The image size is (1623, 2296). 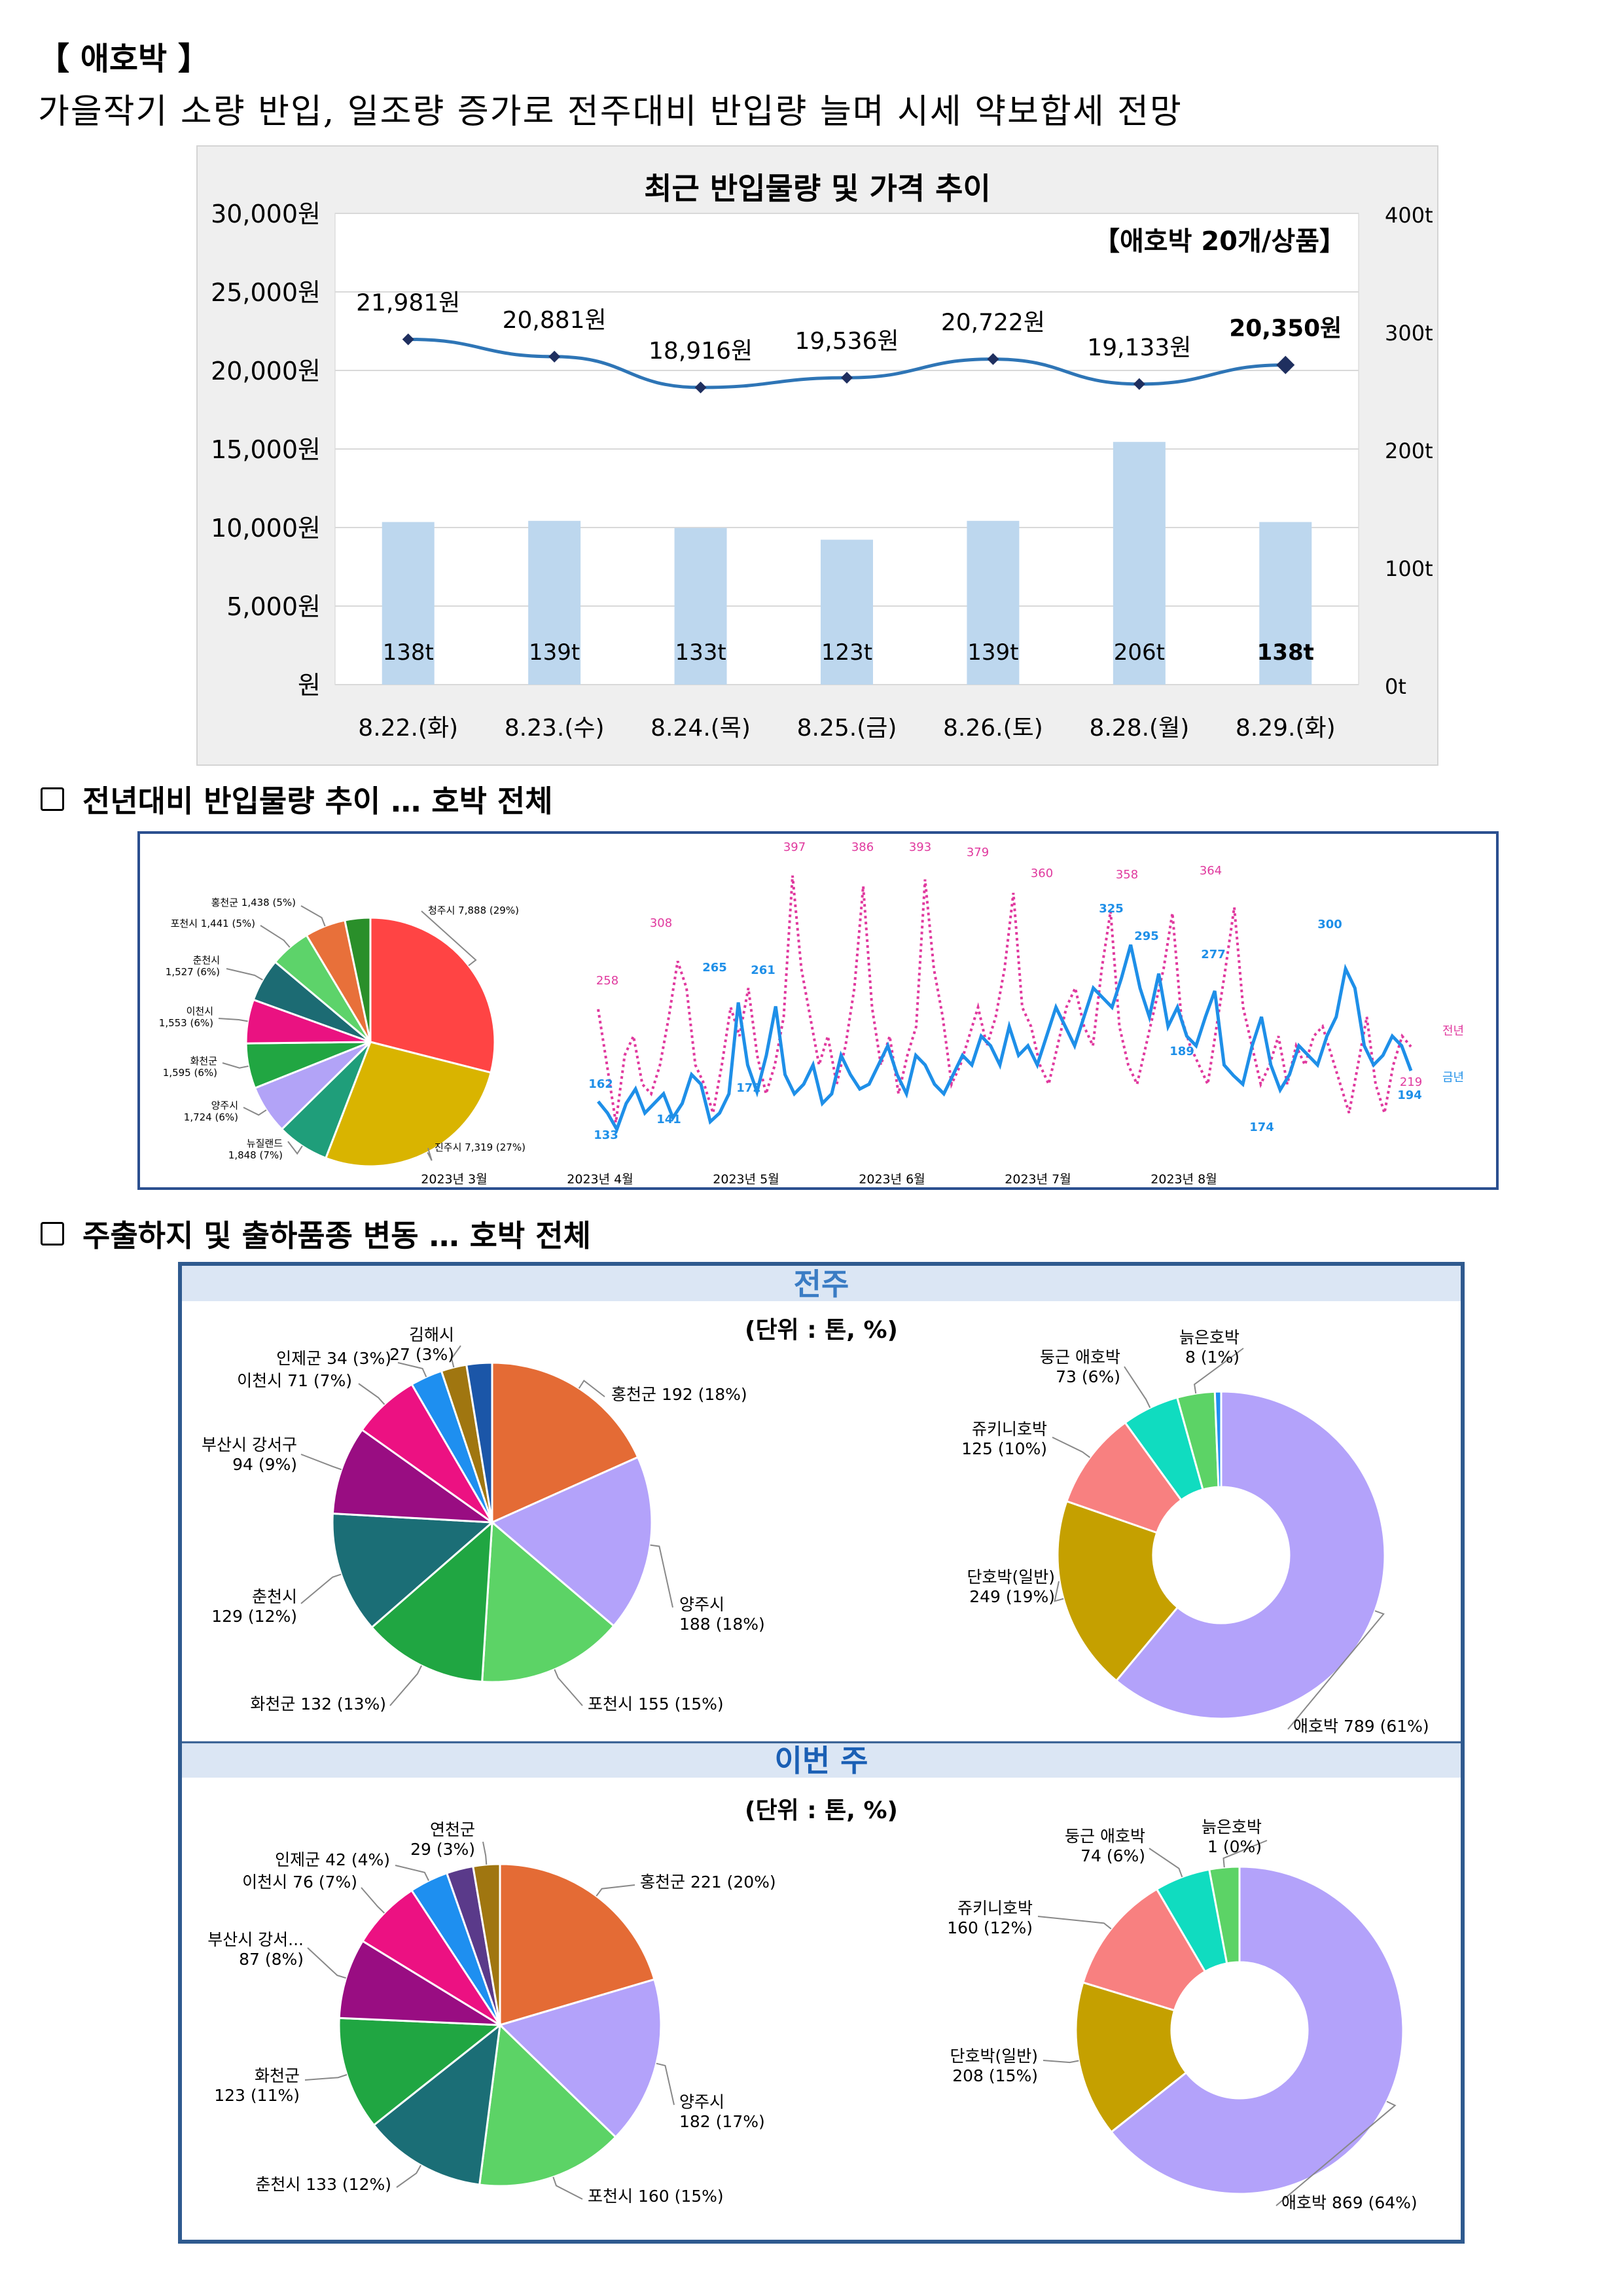 What do you see at coordinates (273, 606) in the screenshot?
I see `y-left-tick: 5,000원` at bounding box center [273, 606].